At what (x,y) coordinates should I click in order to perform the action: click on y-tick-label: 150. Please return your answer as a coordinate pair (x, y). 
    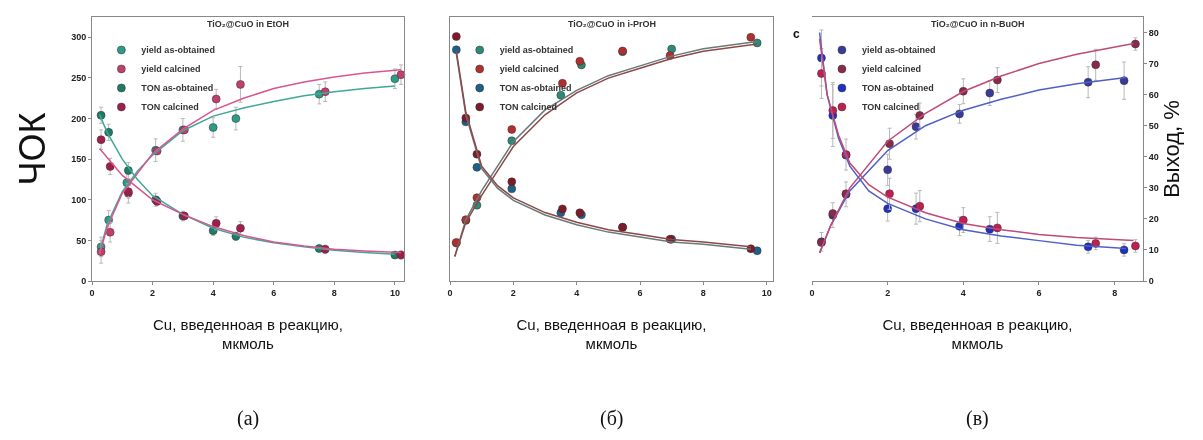
    Looking at the image, I should click on (79, 159).